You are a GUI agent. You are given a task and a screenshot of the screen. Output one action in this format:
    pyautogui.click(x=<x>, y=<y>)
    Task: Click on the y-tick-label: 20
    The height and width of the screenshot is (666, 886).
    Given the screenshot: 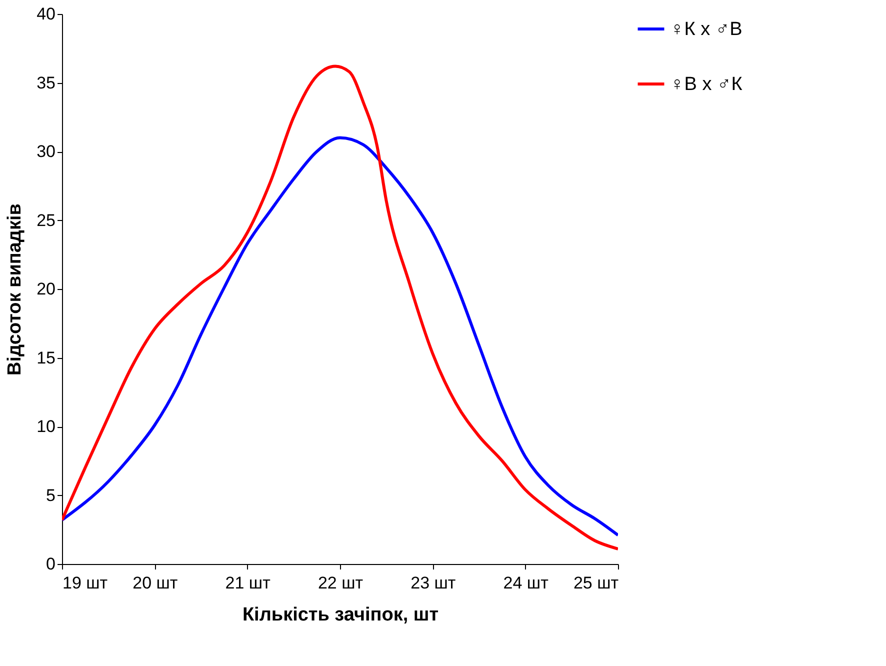 What is the action you would take?
    pyautogui.click(x=46, y=289)
    